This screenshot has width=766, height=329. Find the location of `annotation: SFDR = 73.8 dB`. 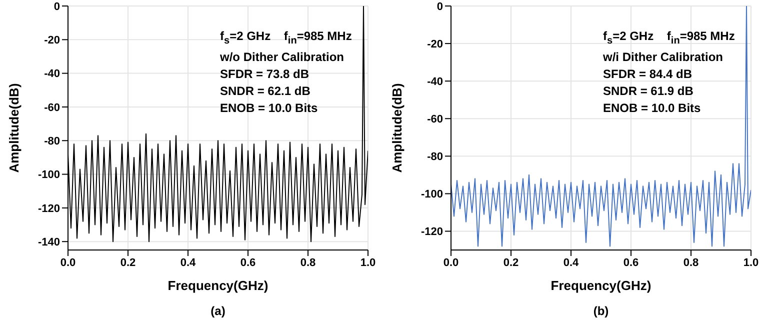

annotation: SFDR = 73.8 dB is located at coordinates (265, 75).